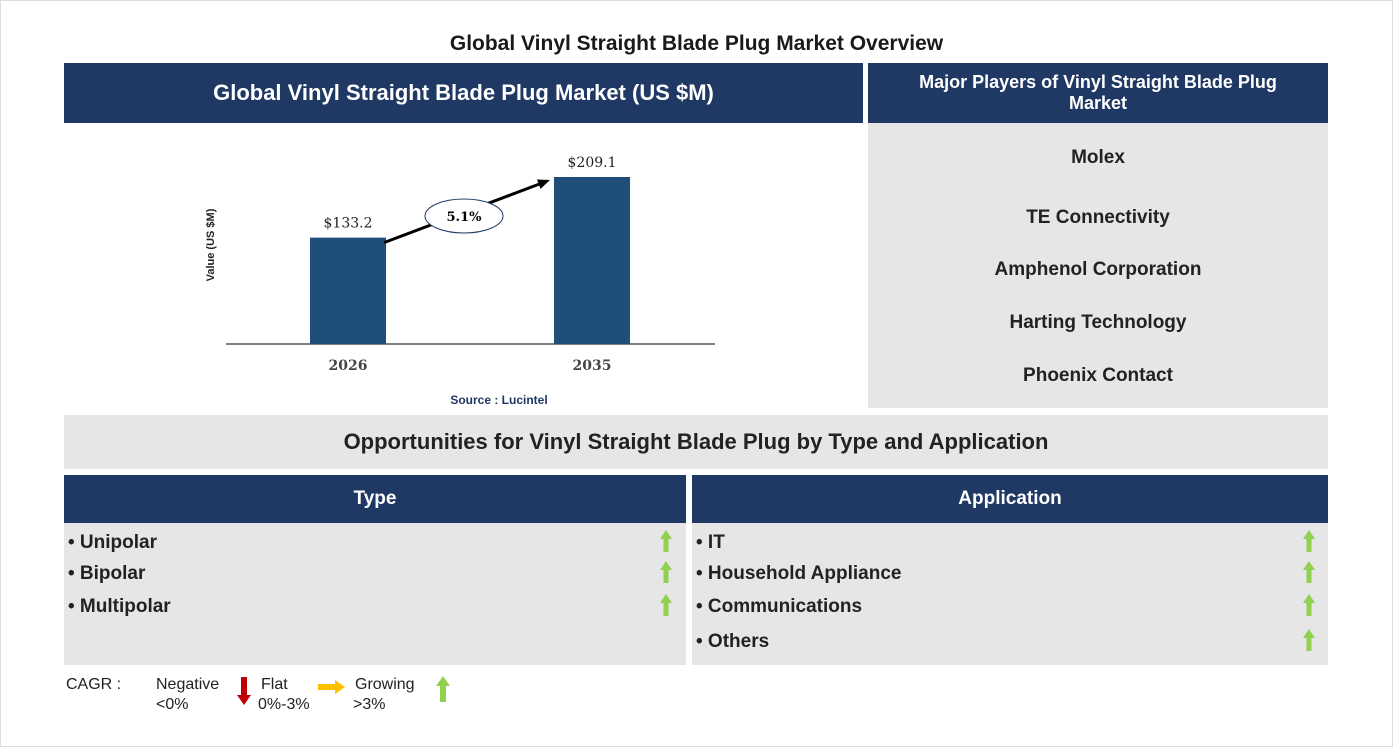 The height and width of the screenshot is (747, 1393). What do you see at coordinates (543, 184) in the screenshot?
I see `cagr-arrowhead` at bounding box center [543, 184].